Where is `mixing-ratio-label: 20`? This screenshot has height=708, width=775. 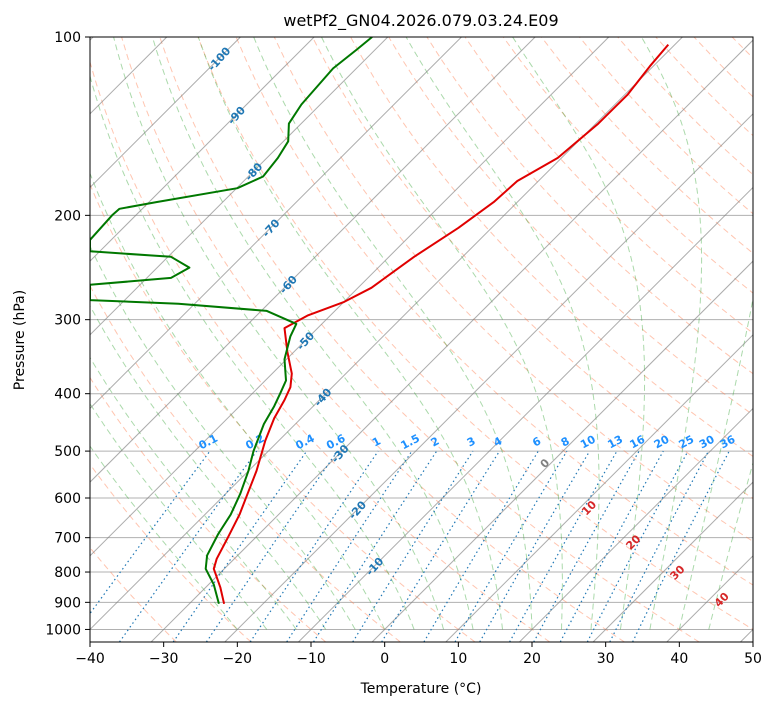
mixing-ratio-label: 20 is located at coordinates (662, 442).